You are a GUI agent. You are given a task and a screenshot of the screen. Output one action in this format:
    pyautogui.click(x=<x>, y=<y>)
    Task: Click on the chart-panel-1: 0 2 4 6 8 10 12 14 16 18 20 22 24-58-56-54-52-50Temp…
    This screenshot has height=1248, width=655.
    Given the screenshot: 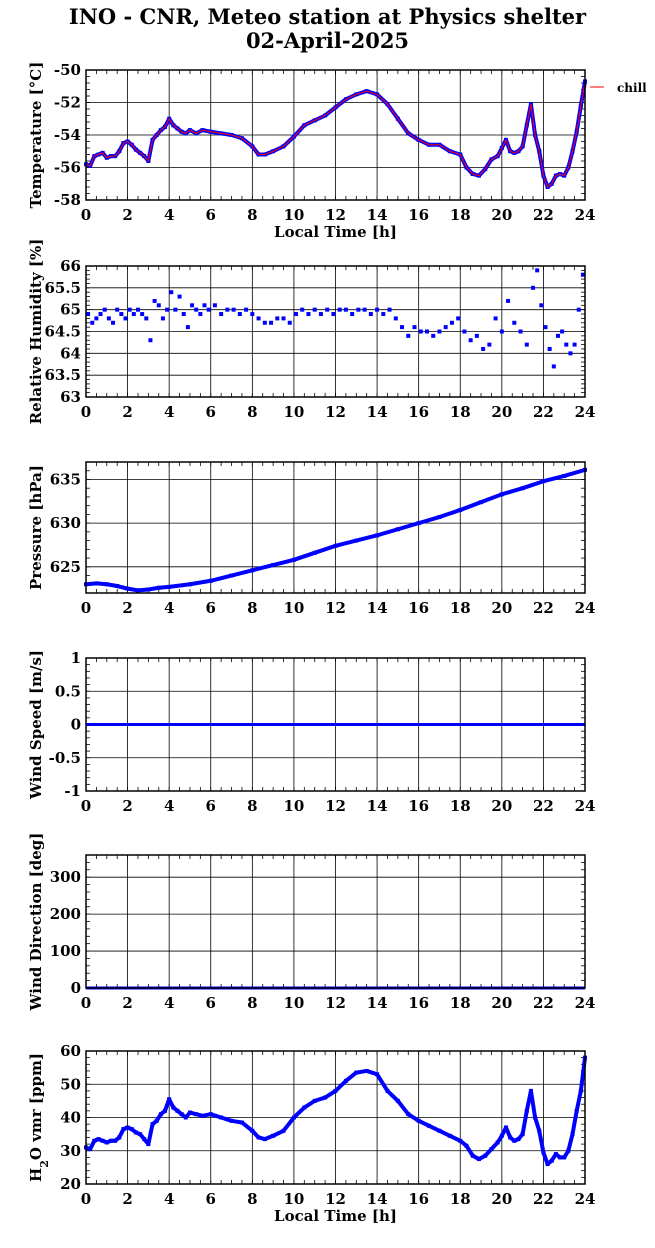 What is the action you would take?
    pyautogui.click(x=337, y=151)
    